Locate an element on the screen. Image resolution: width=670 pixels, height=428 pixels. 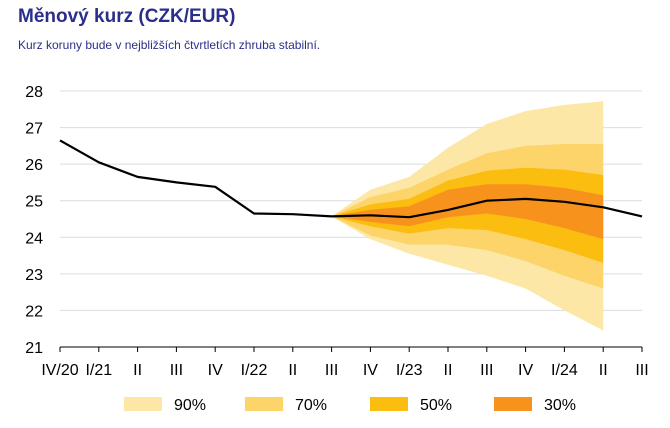
fan-band-30pct is located at coordinates (467, 212).